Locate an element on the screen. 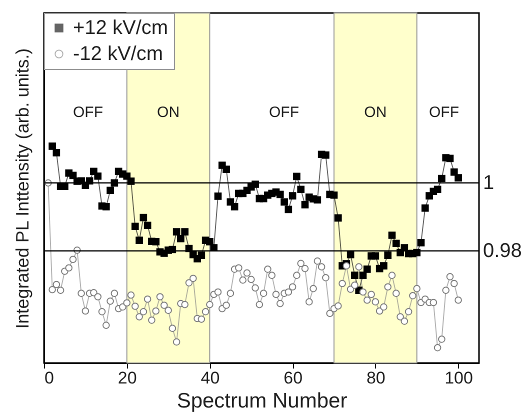 This screenshot has width=527, height=415. legend-label: +12 kV/cm is located at coordinates (120, 28).